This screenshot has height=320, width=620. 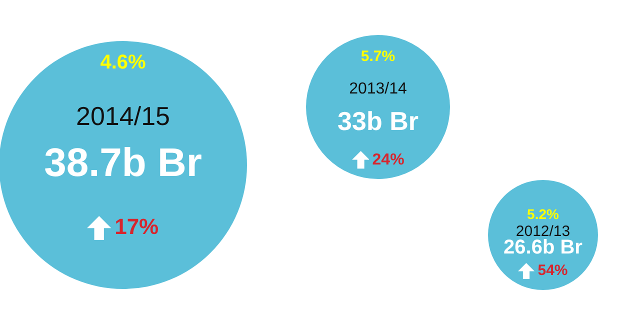 I want to click on data-label: 54%, so click(x=553, y=271).